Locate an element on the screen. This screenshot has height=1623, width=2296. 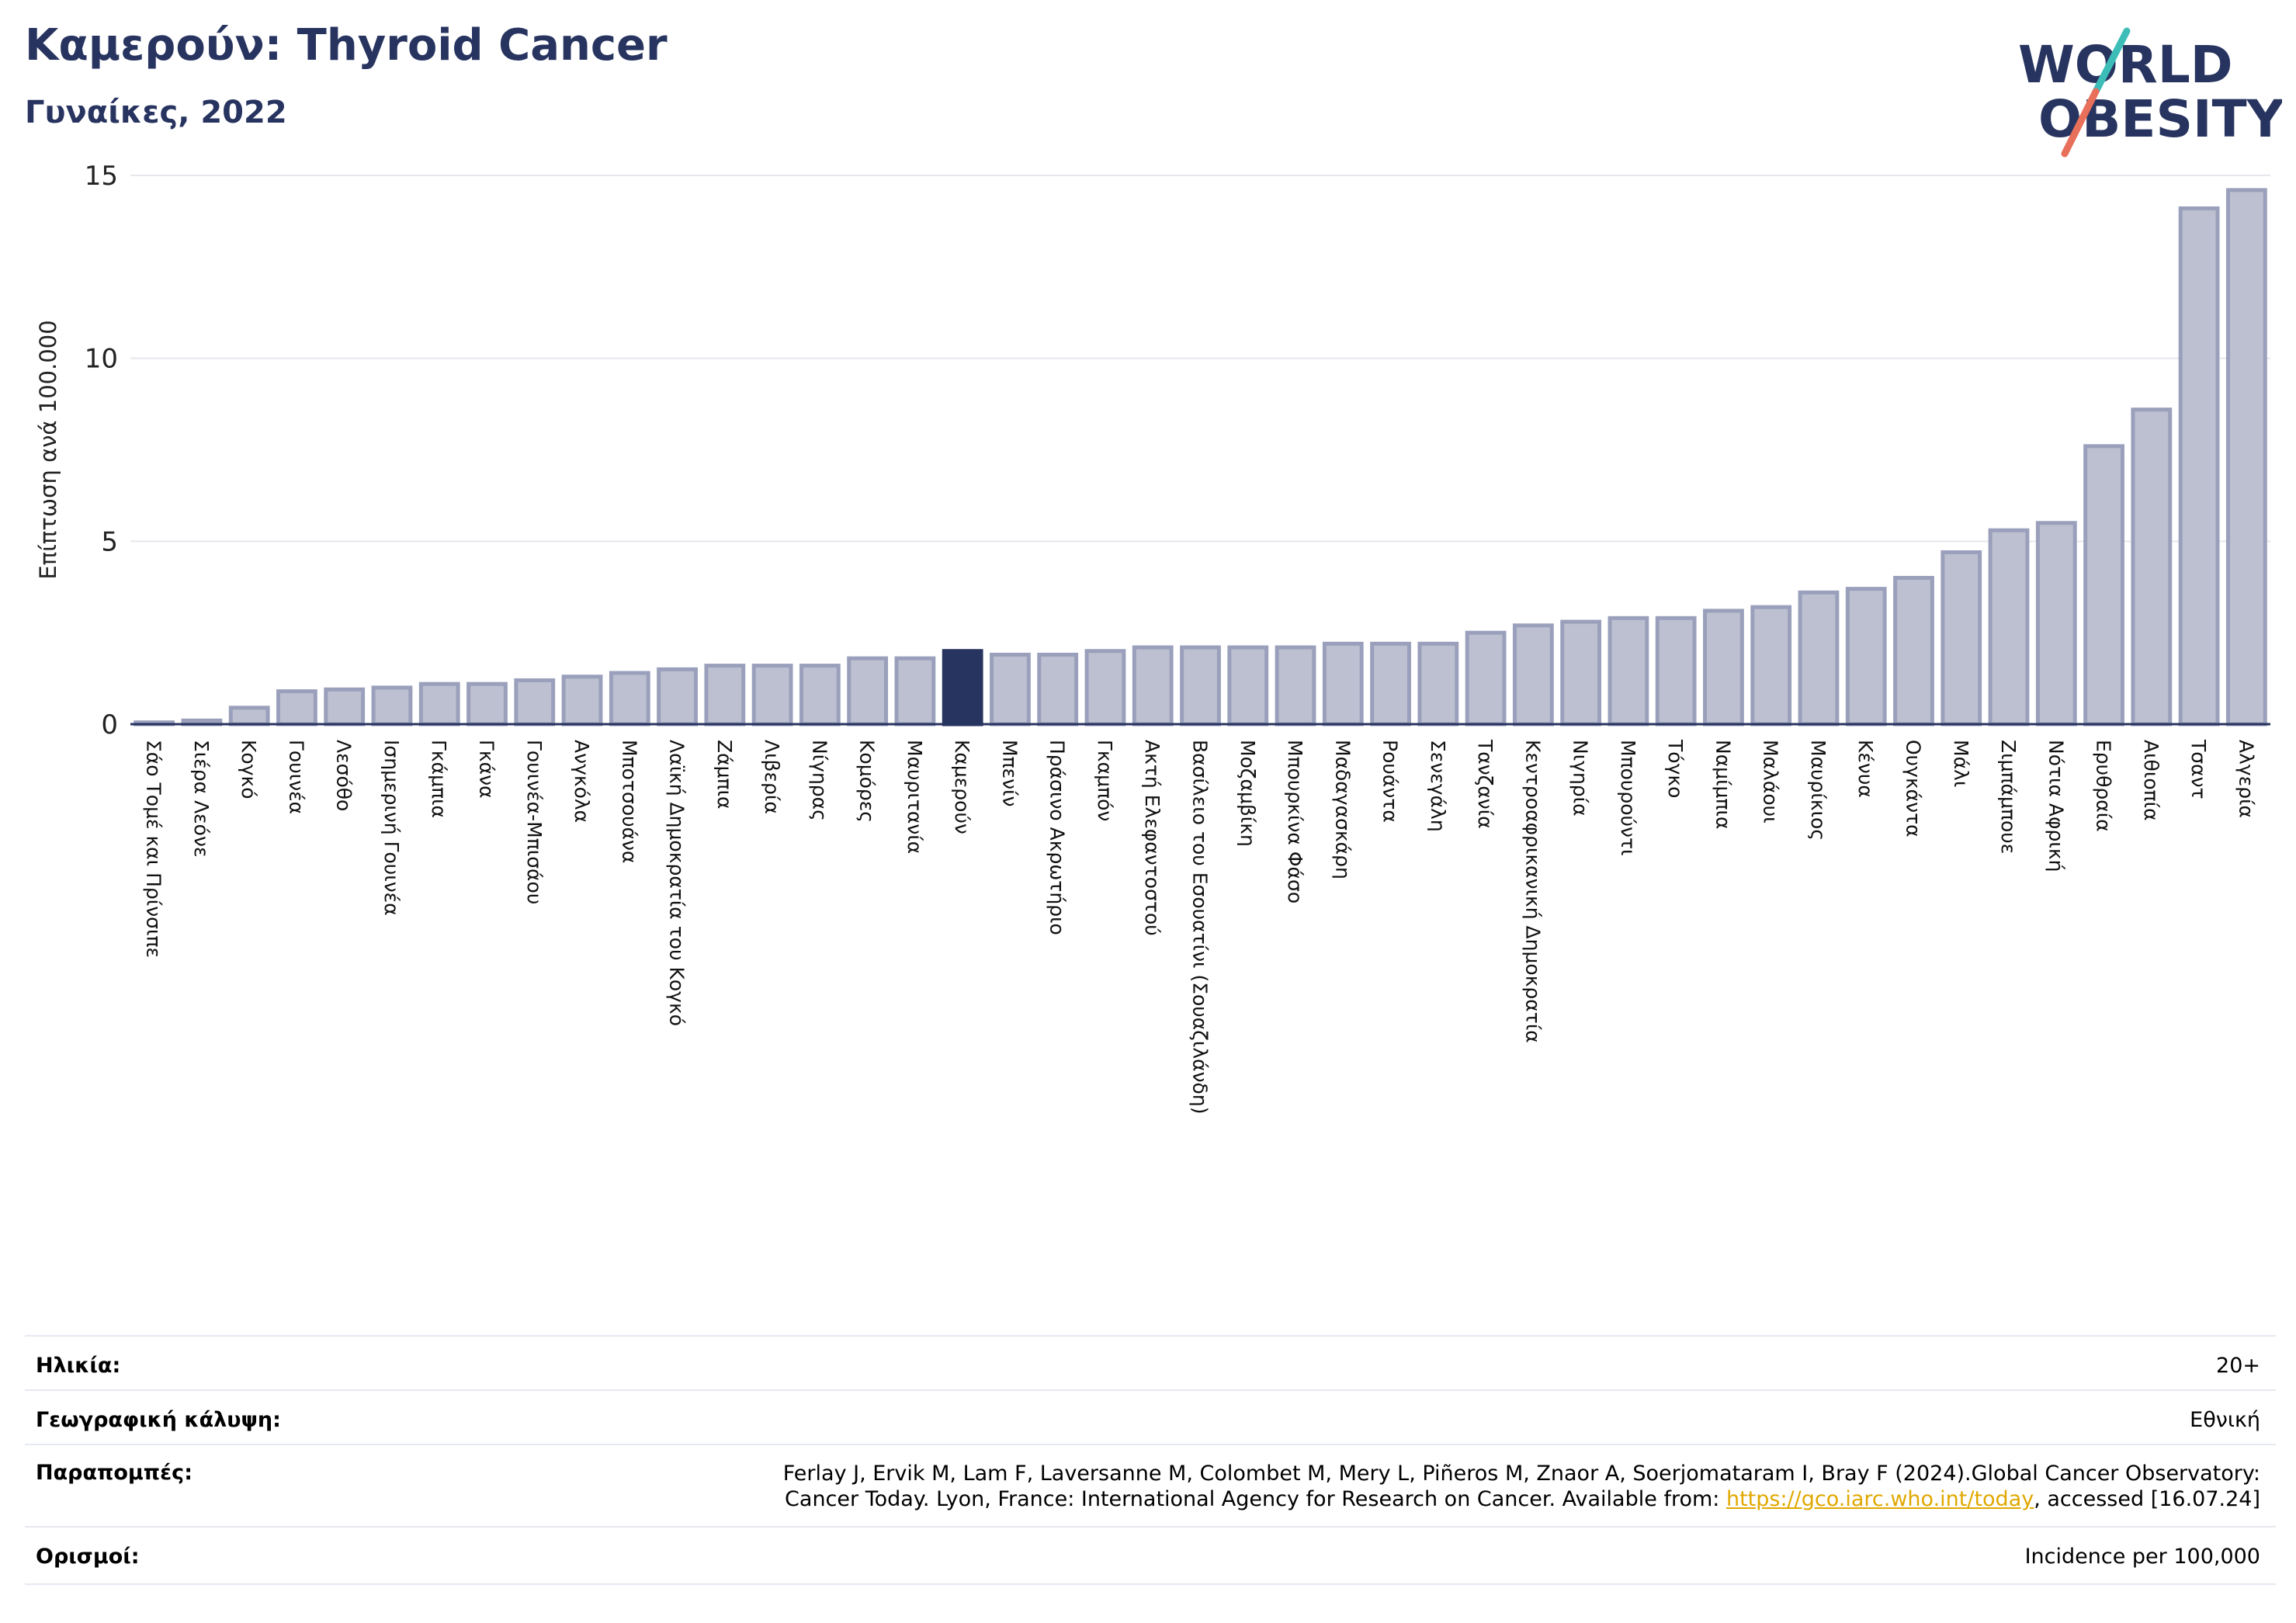
x-tick-label: Γουινέα is located at coordinates (296, 777).